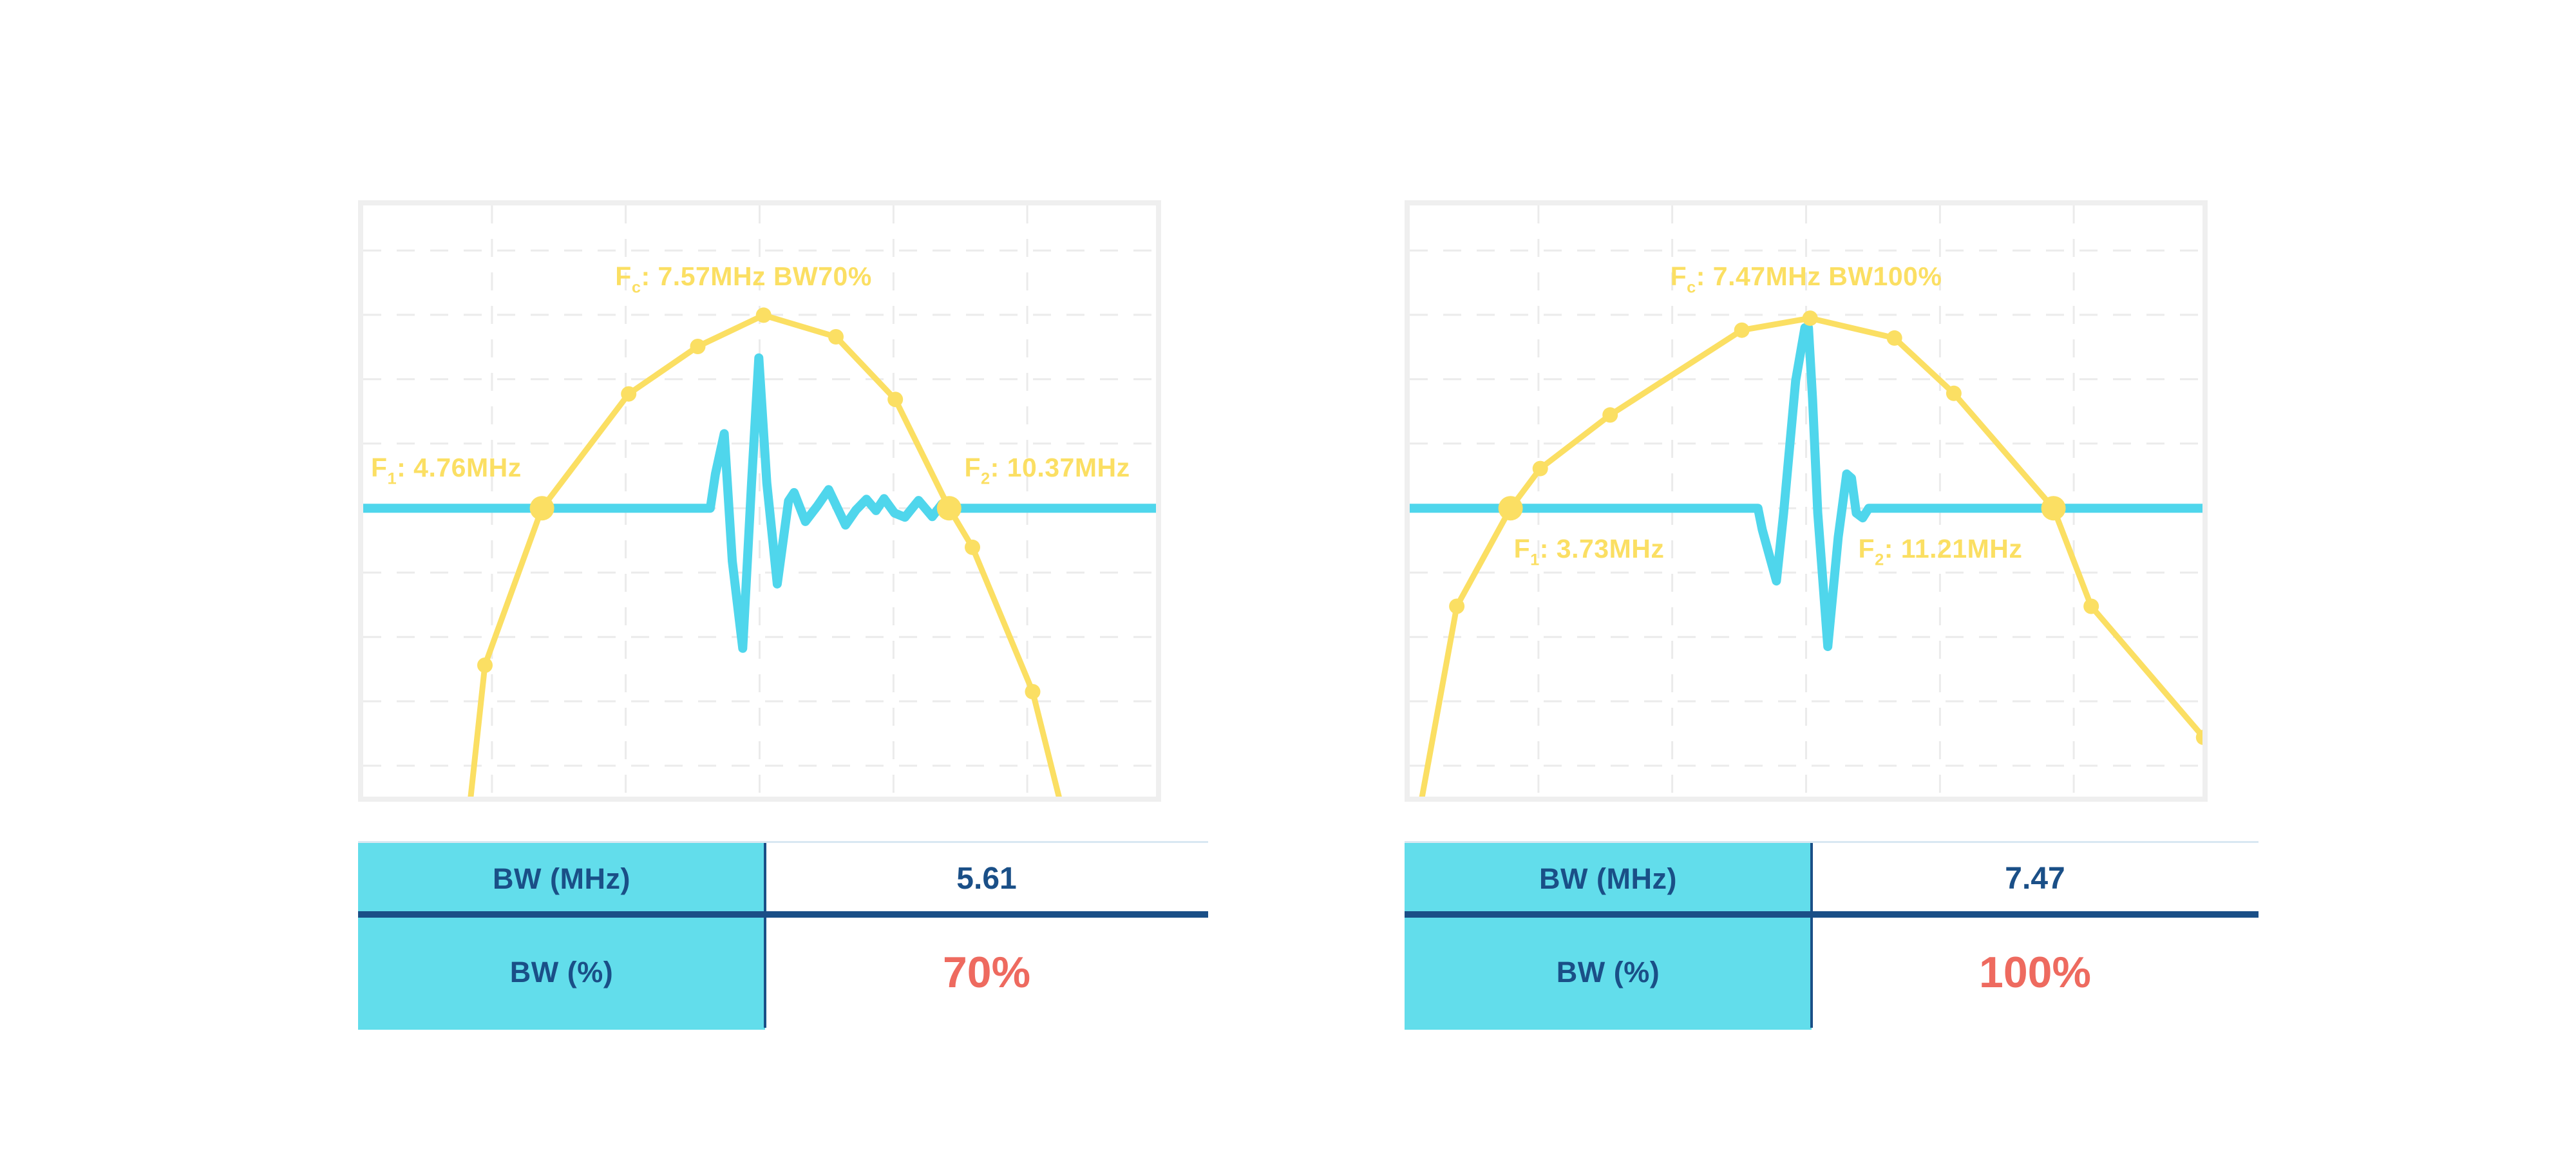  I want to click on right-bw-table: BW (MHz) 7.47 BW (%) 100%, so click(1832, 936).